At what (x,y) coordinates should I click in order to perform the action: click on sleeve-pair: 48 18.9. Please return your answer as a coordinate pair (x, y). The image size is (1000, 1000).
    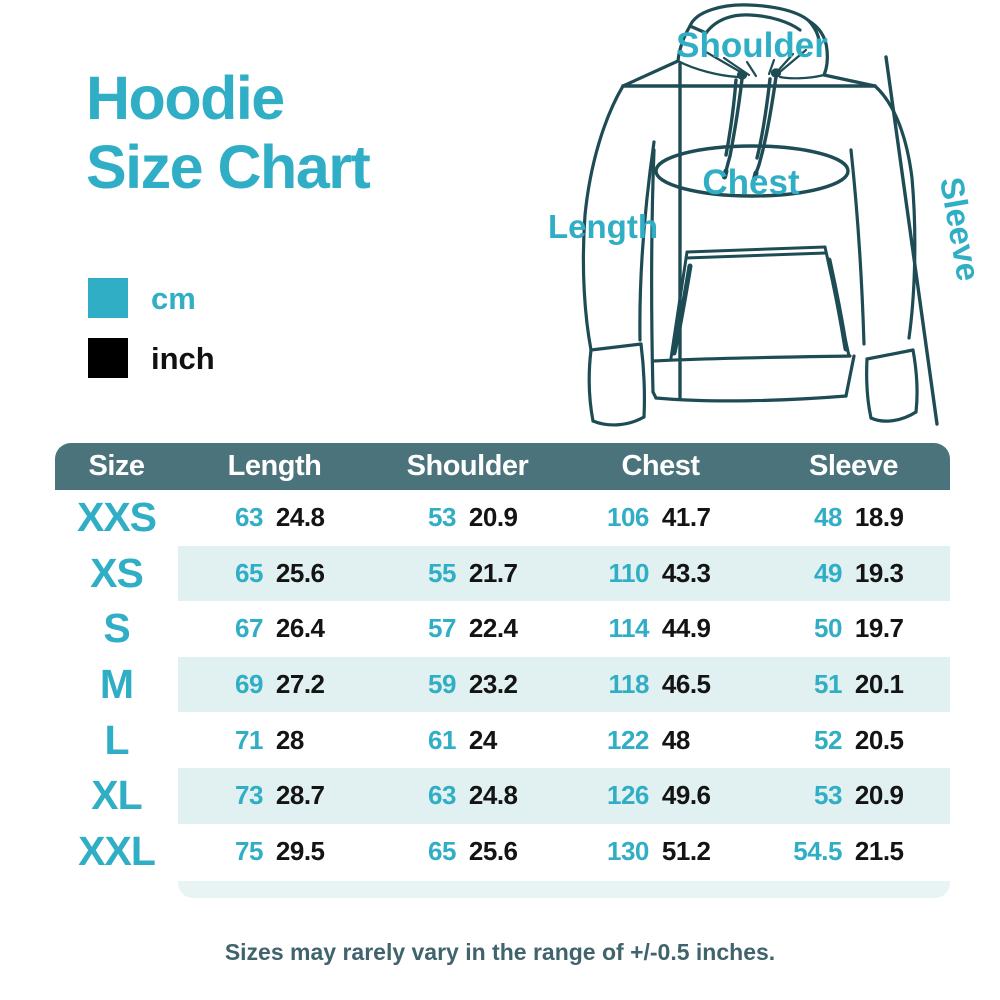
    Looking at the image, I should click on (853, 517).